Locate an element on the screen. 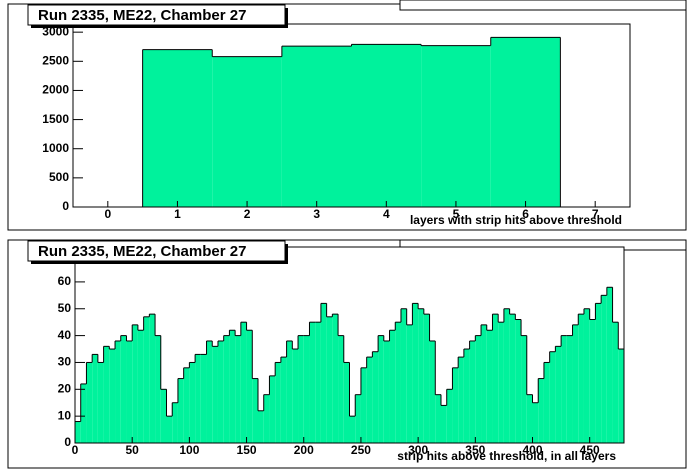 The height and width of the screenshot is (472, 696). y-tick-label: 1000 is located at coordinates (55, 148).